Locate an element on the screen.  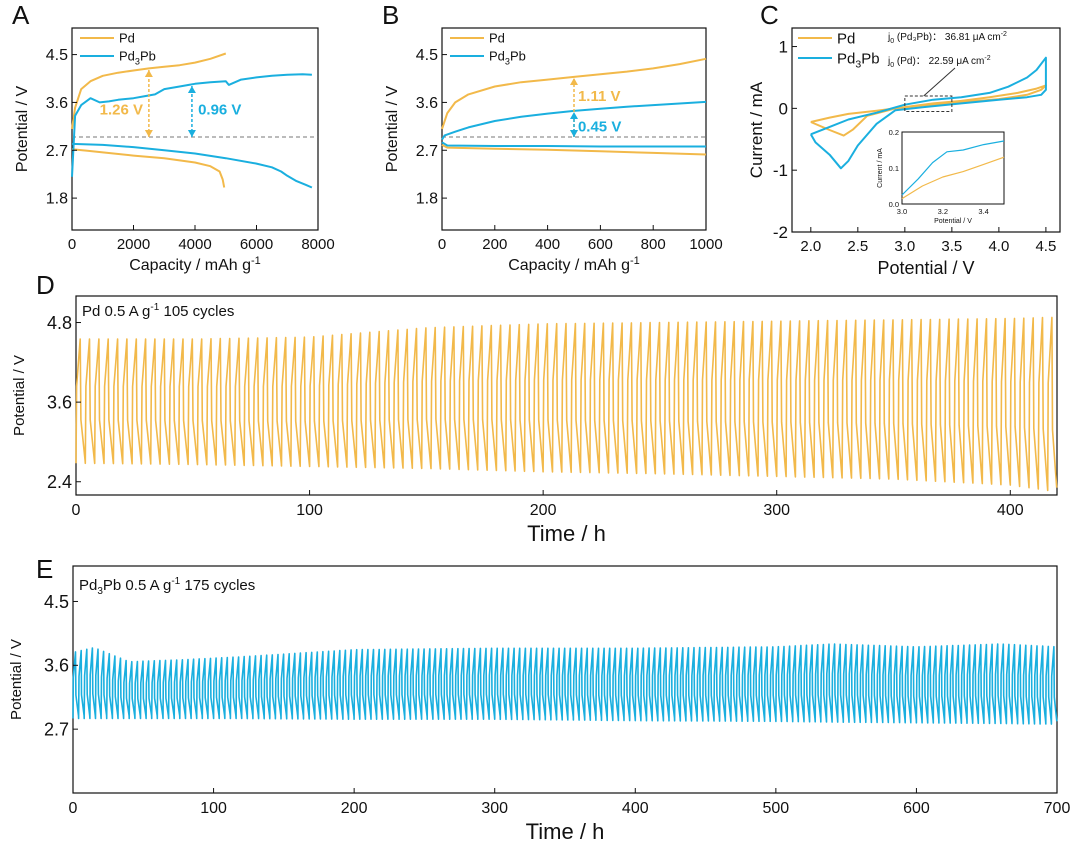
x-axis-label: Potential / V is located at coordinates (925, 268).